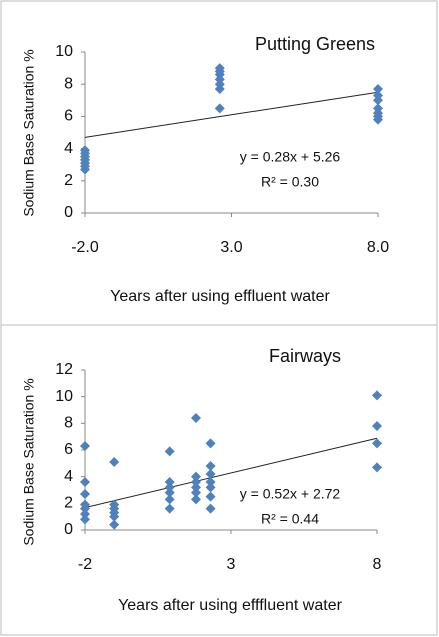 The height and width of the screenshot is (637, 439). Describe the element at coordinates (85, 564) in the screenshot. I see `x-tick-label: -2` at that location.